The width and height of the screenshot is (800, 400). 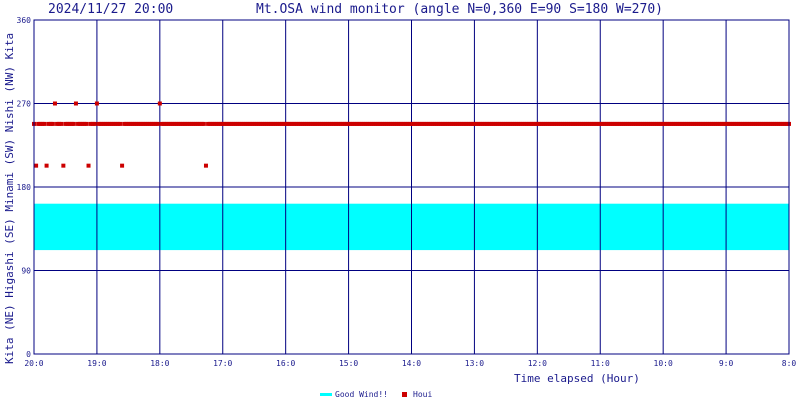 I want to click on x-tick-label: 8:0, so click(x=789, y=363).